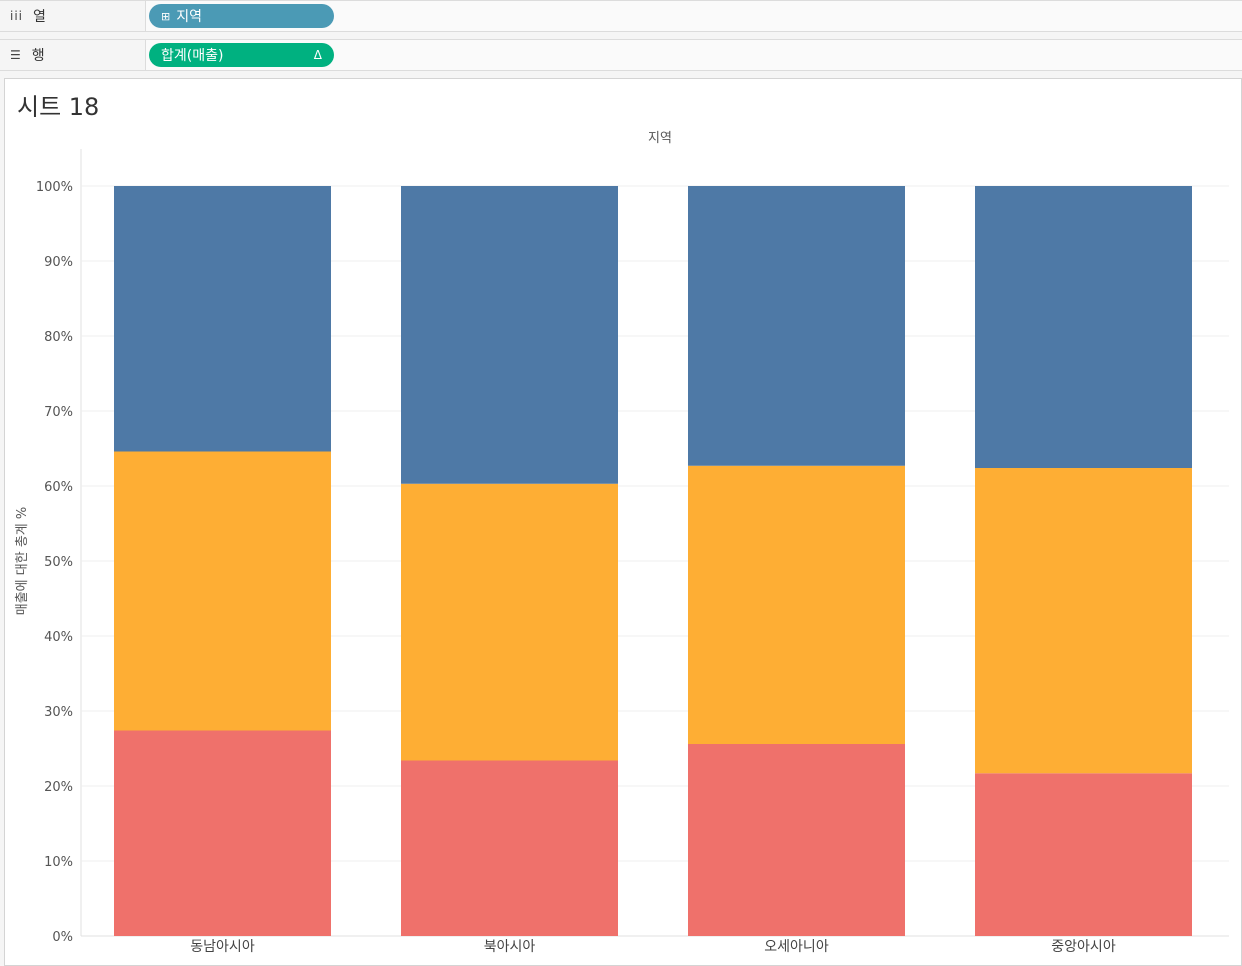 Image resolution: width=1242 pixels, height=966 pixels. Describe the element at coordinates (39, 17) in the screenshot. I see `columns-label: 열` at that location.